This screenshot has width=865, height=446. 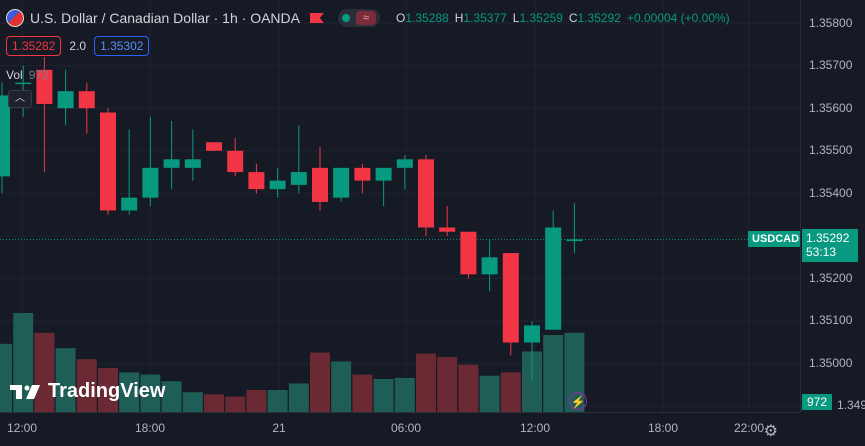 I want to click on open-label: O, so click(x=401, y=18).